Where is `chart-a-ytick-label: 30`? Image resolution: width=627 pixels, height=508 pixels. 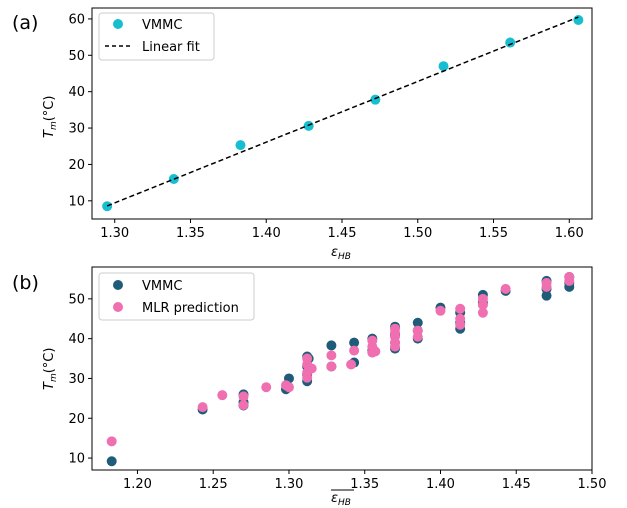 chart-a-ytick-label: 30 is located at coordinates (76, 129).